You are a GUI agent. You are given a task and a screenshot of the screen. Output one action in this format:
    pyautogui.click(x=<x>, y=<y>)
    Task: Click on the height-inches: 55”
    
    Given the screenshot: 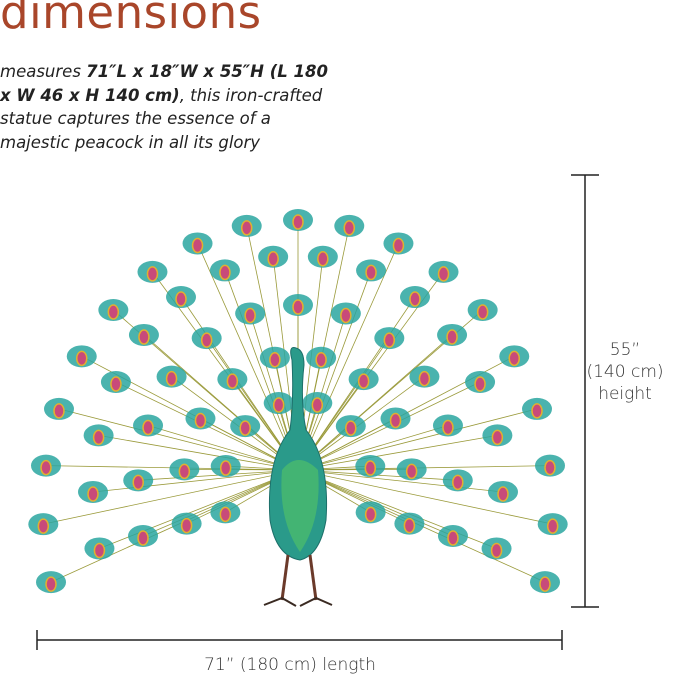 What is the action you would take?
    pyautogui.click(x=625, y=350)
    